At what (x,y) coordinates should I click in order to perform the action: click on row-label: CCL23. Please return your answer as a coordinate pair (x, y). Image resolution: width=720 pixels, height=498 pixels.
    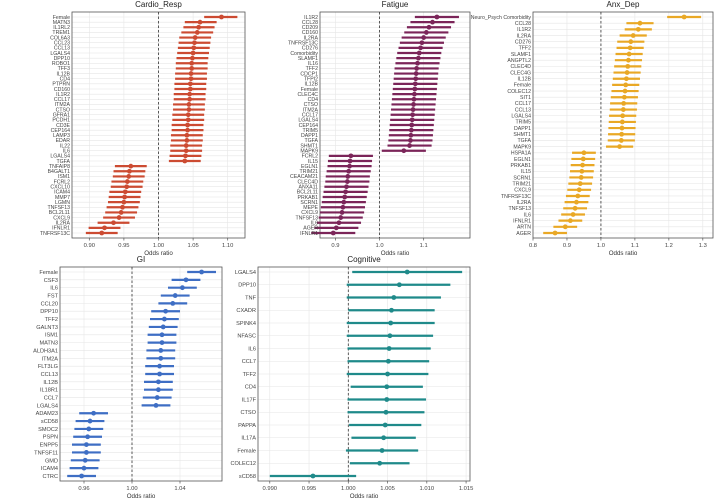
    Looking at the image, I should click on (62, 44).